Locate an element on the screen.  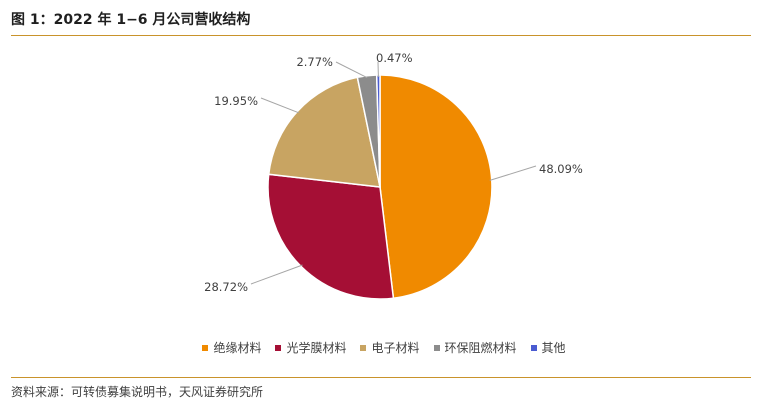
legend-label: 绝缘材料 is located at coordinates (237, 348).